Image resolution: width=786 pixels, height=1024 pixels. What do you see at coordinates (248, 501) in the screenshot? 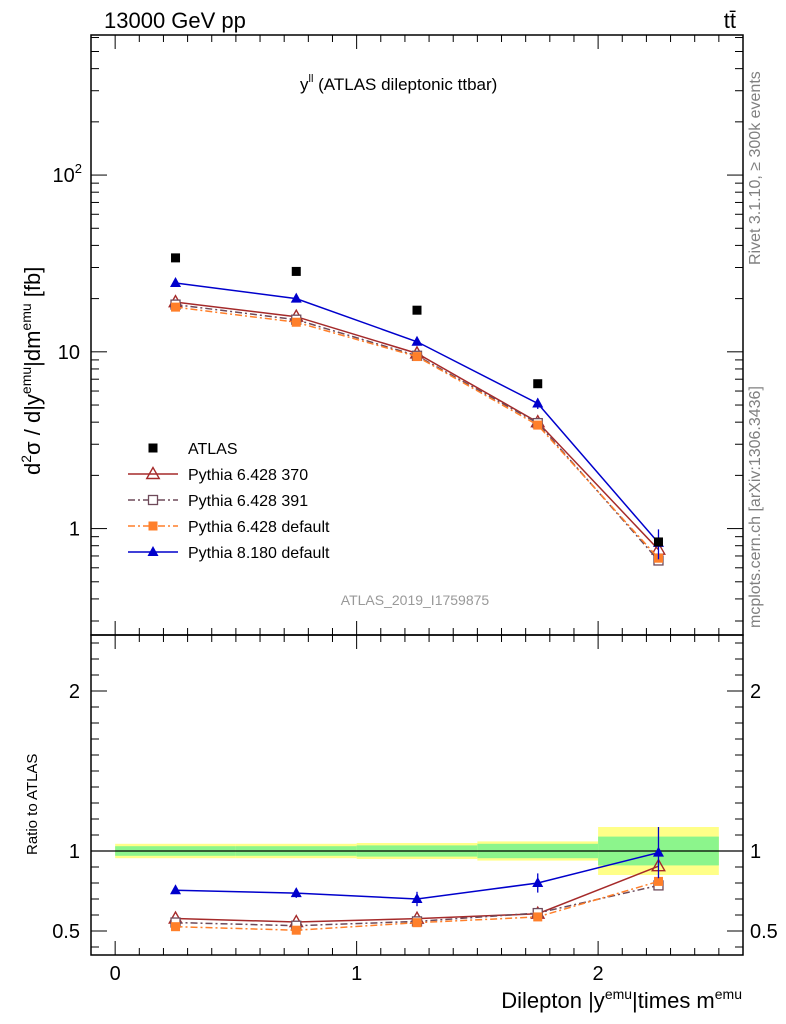
I see `legend-label: Pythia 6.428 391` at bounding box center [248, 501].